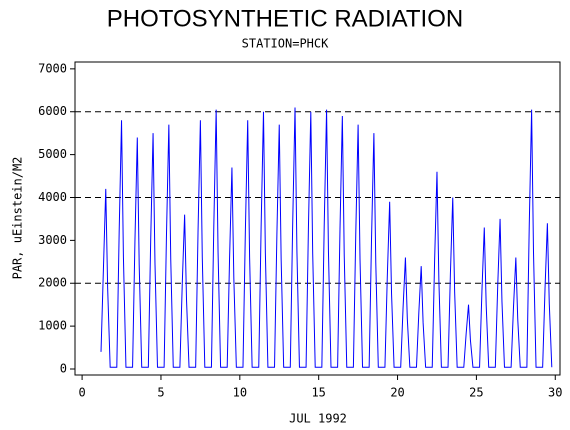 This screenshot has width=570, height=430. Describe the element at coordinates (18, 218) in the screenshot. I see `y-axis-label: PAR, uEinstein/M2` at that location.